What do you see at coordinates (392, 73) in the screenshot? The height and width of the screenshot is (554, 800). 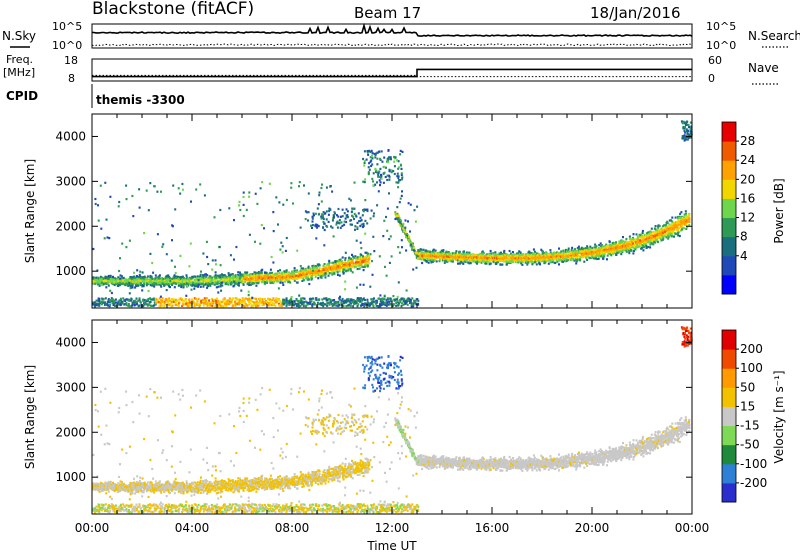 I see `frequency-line` at bounding box center [392, 73].